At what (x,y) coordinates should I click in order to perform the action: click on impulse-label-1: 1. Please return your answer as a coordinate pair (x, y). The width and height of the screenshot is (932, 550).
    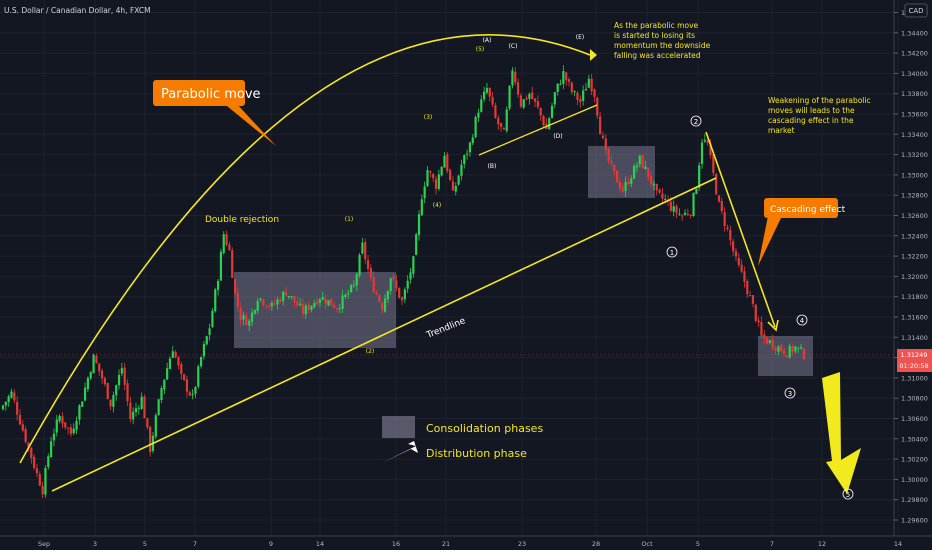
    Looking at the image, I should click on (672, 252).